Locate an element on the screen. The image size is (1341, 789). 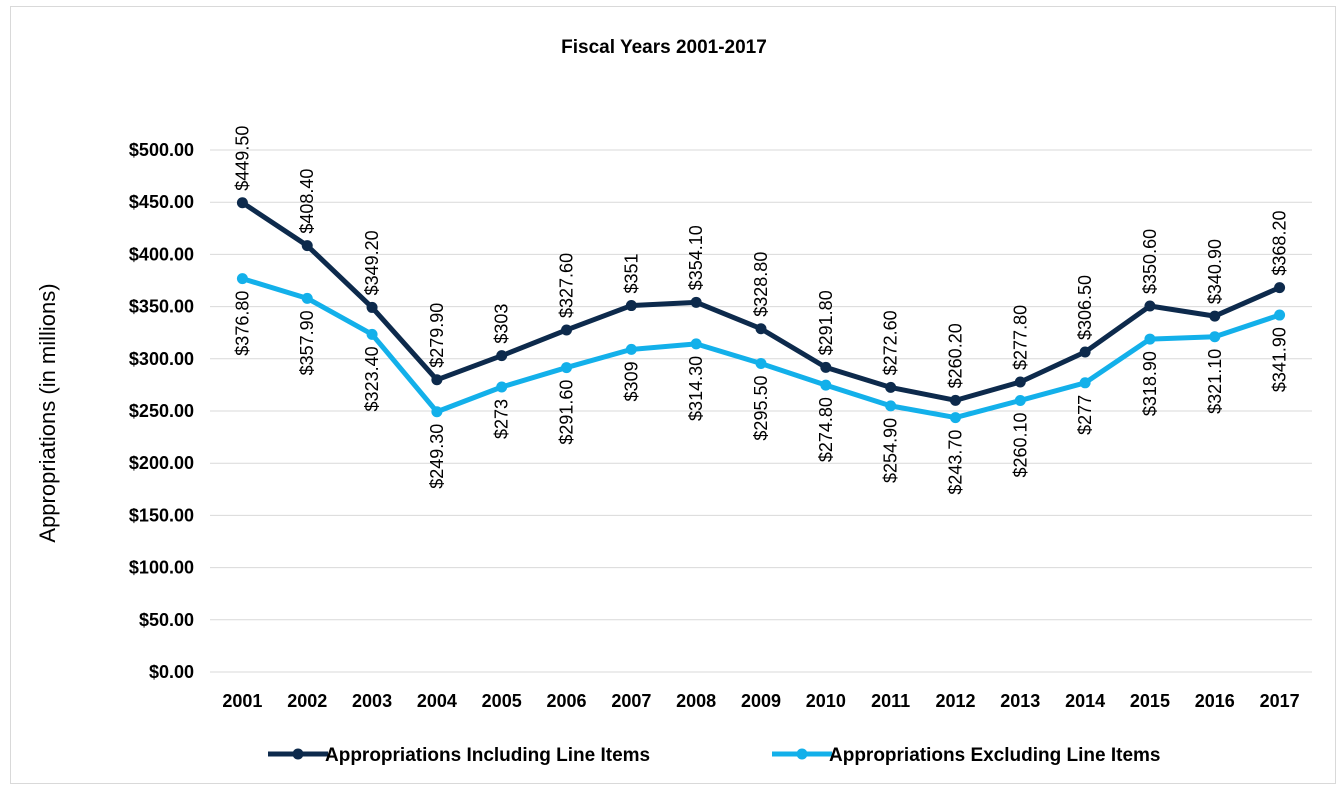
x-tick-label: 2016 is located at coordinates (1215, 701).